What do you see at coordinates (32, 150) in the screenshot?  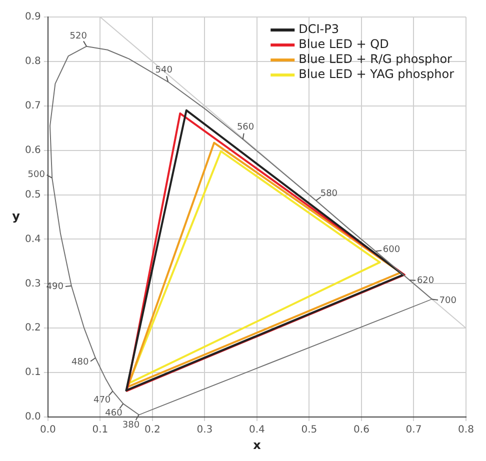 I see `y-tick-label: 0.6` at bounding box center [32, 150].